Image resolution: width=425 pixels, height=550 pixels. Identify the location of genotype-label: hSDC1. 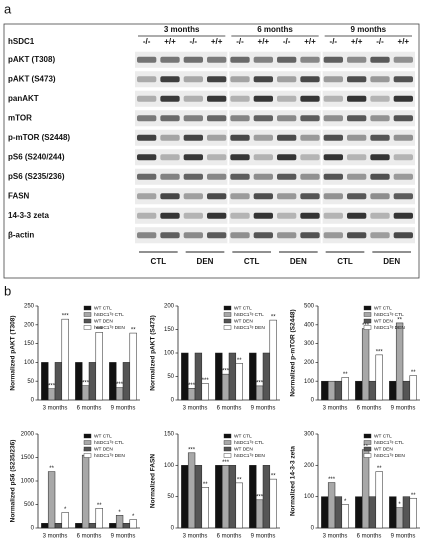
(21, 41).